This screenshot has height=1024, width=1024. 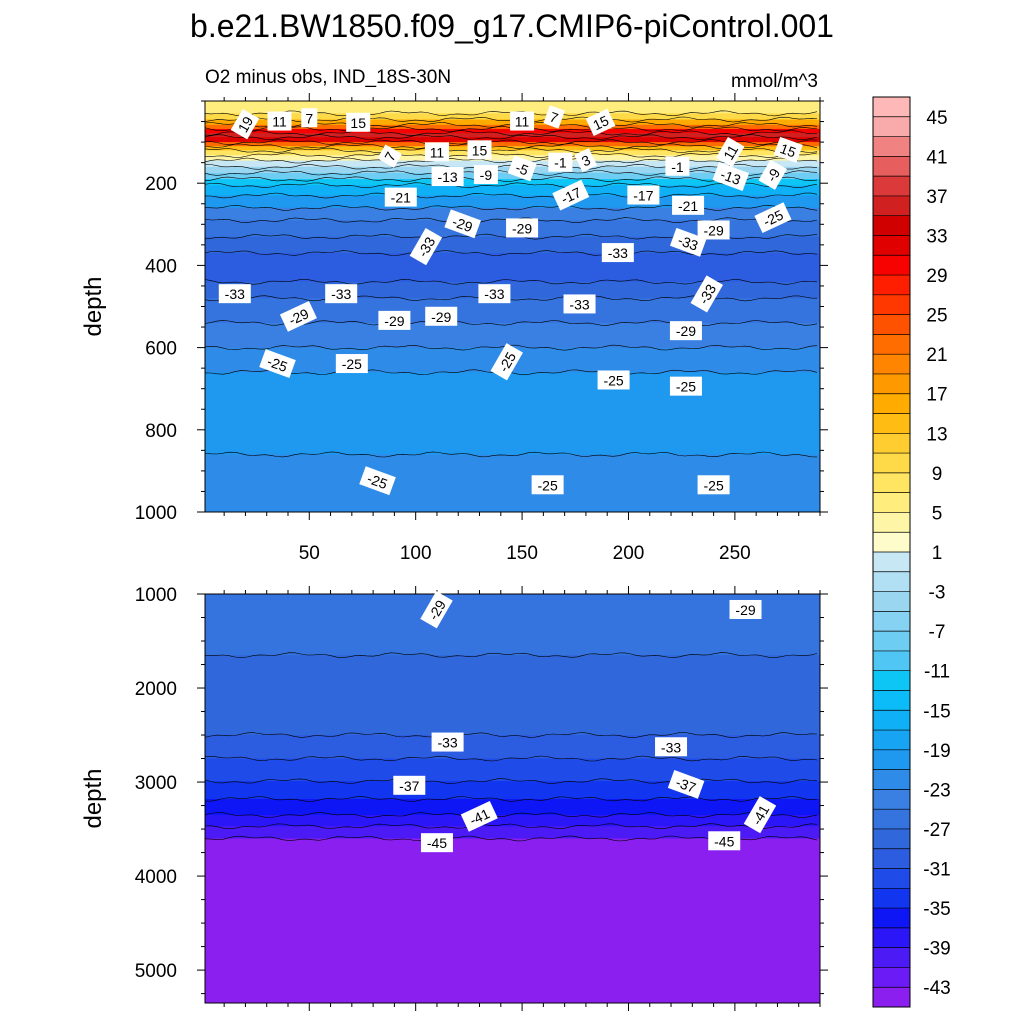 I want to click on contour-label-text: -13, so click(x=447, y=177).